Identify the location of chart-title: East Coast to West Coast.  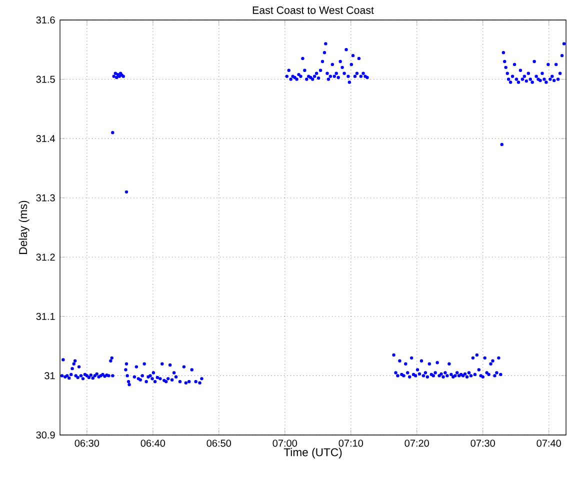
(313, 10).